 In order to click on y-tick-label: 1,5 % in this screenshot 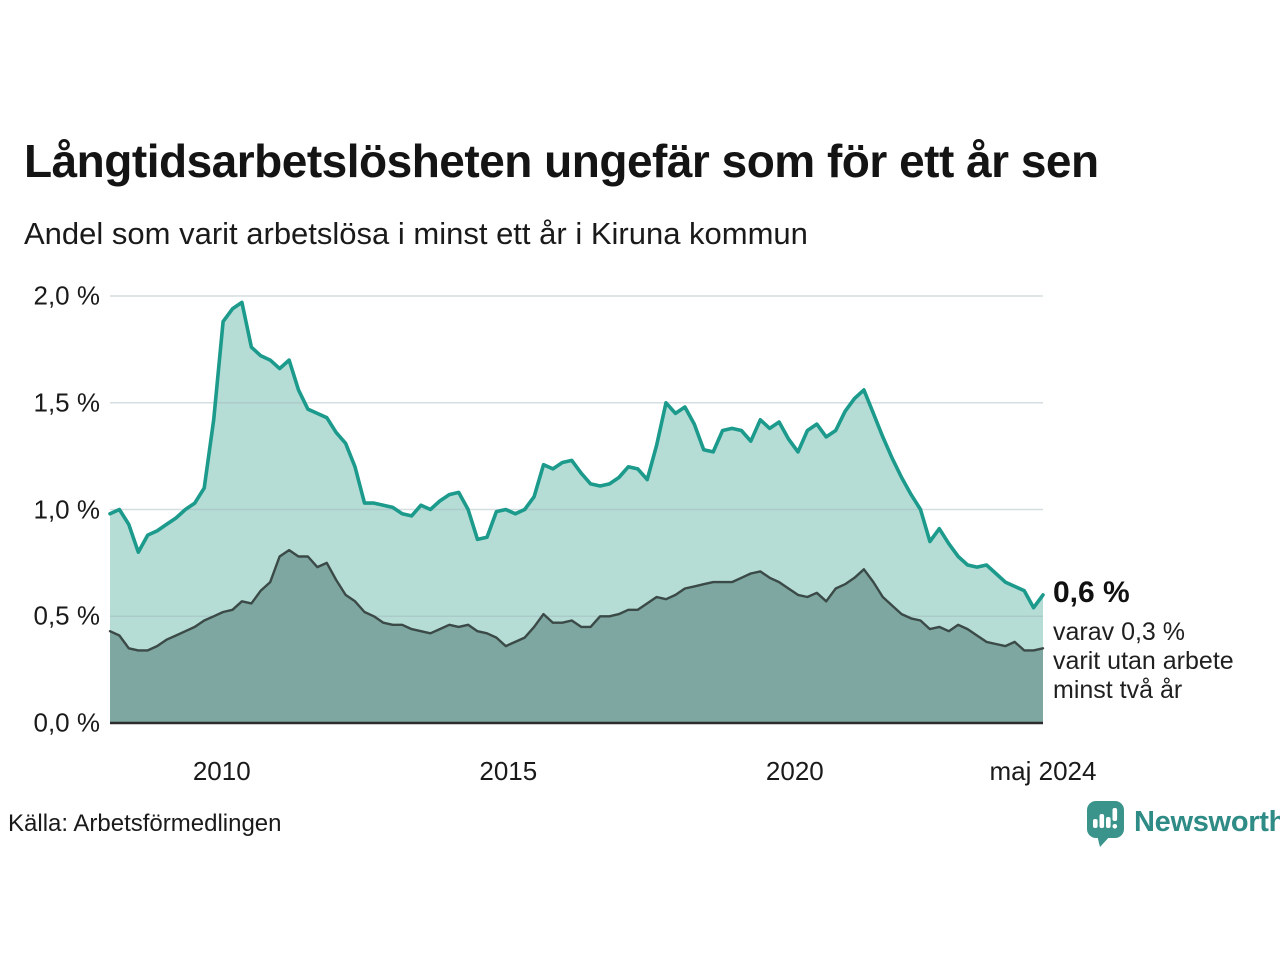, I will do `click(67, 402)`.